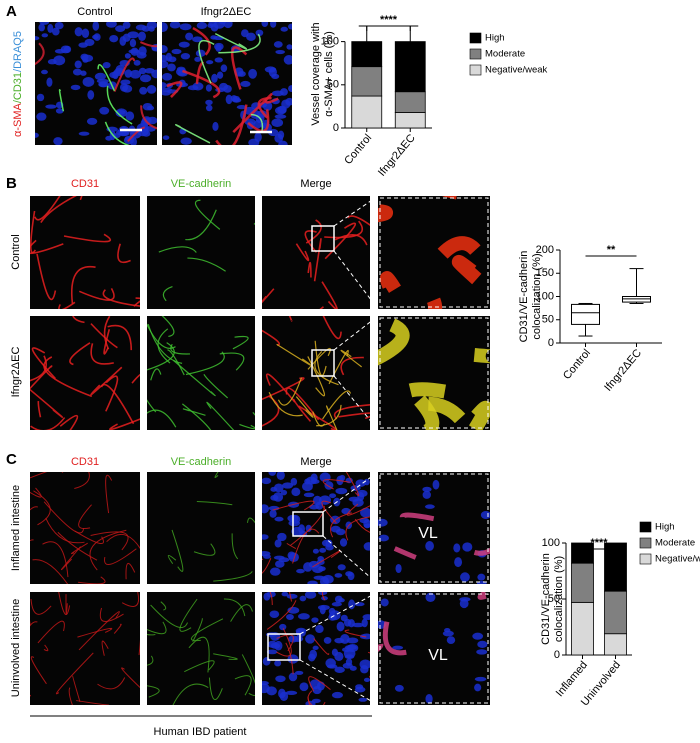 The width and height of the screenshot is (700, 743). What do you see at coordinates (18, 51) in the screenshot?
I see `stain-part: /DRAQ5` at bounding box center [18, 51].